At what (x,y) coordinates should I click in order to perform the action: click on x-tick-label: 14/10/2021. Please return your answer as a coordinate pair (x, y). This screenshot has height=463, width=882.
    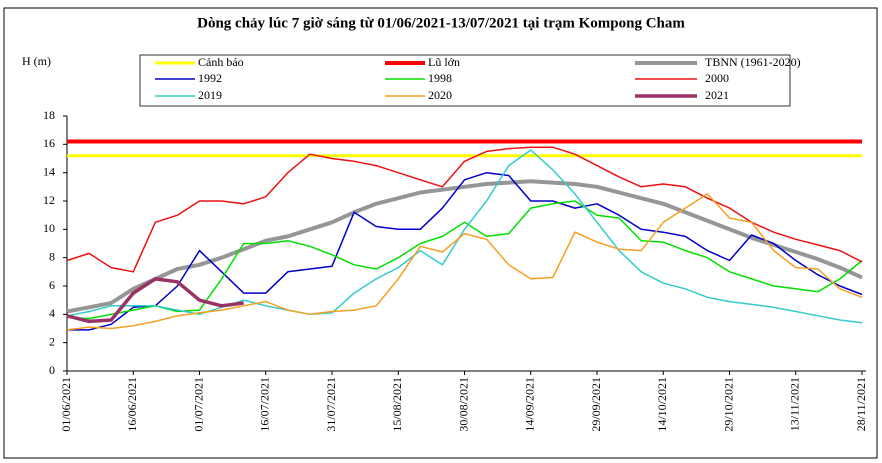
    Looking at the image, I should click on (662, 404).